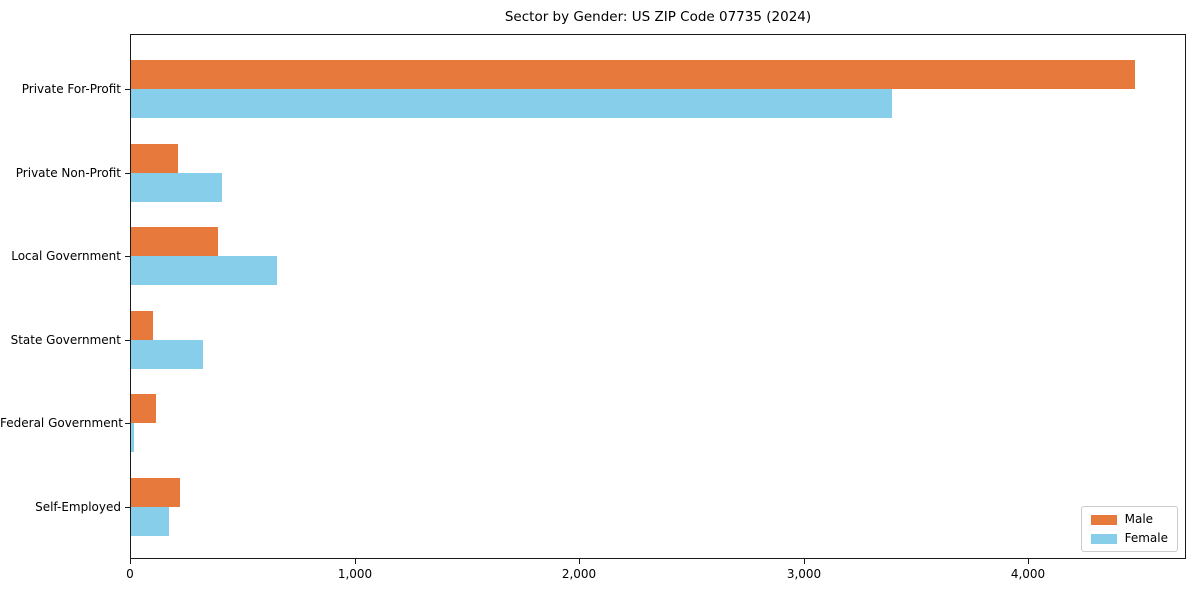 This screenshot has height=600, width=1200. What do you see at coordinates (1129, 529) in the screenshot?
I see `legend: Male Female` at bounding box center [1129, 529].